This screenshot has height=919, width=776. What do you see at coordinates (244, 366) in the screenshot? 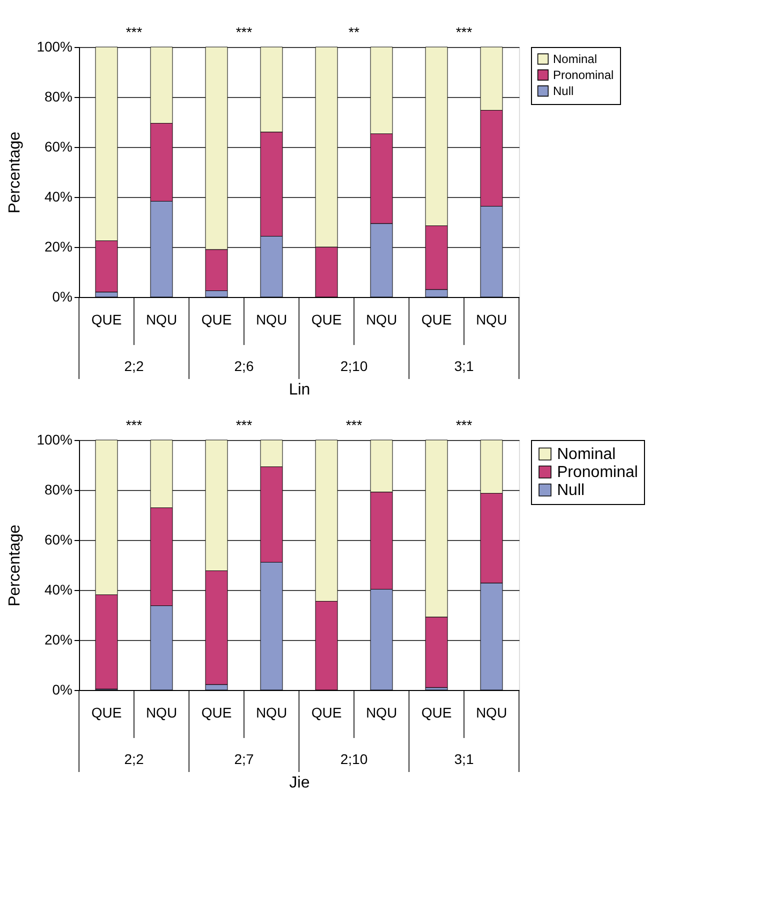
I see `text: 2;6` at bounding box center [244, 366].